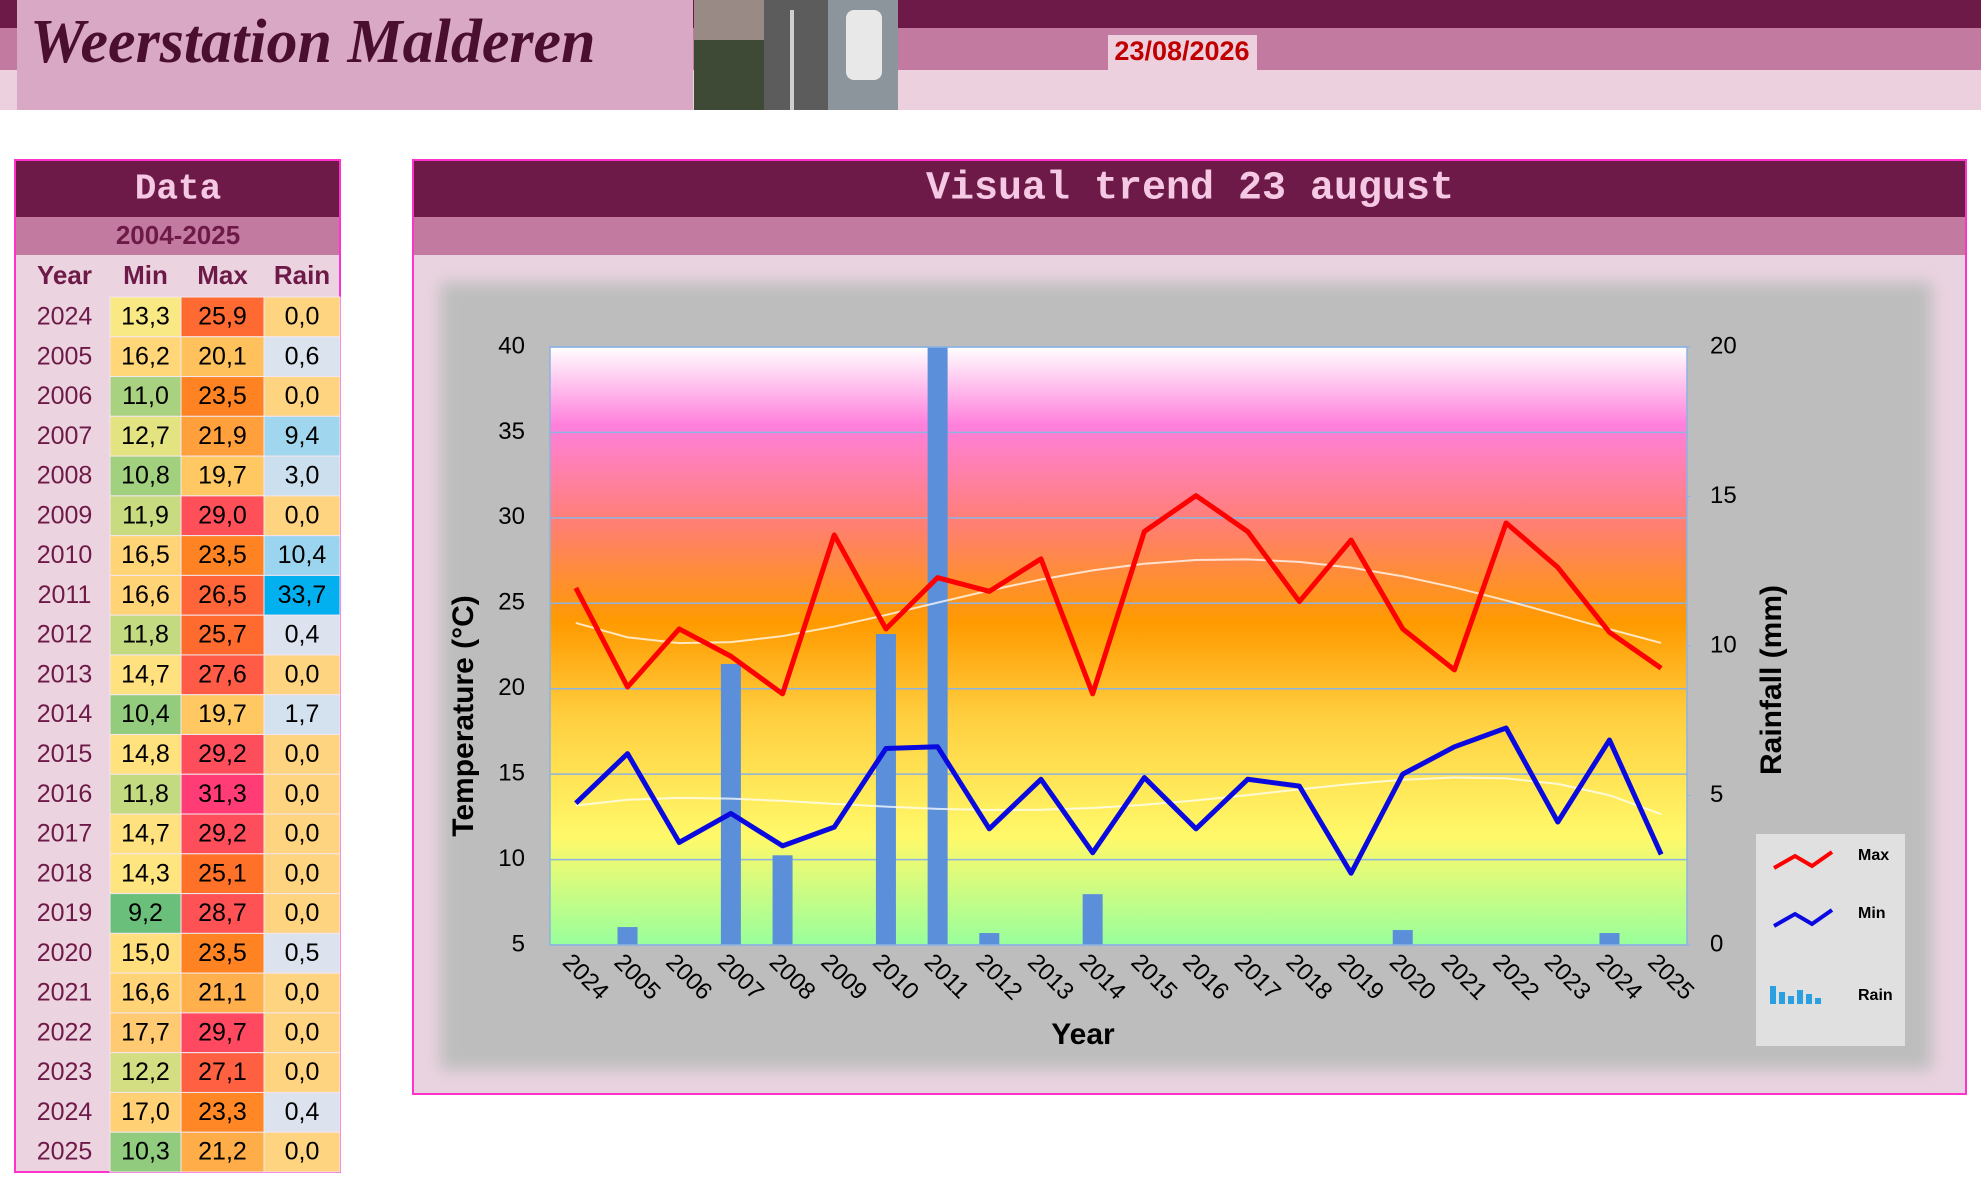  Describe the element at coordinates (222, 635) in the screenshot. I see `value-cell: 25,7` at that location.